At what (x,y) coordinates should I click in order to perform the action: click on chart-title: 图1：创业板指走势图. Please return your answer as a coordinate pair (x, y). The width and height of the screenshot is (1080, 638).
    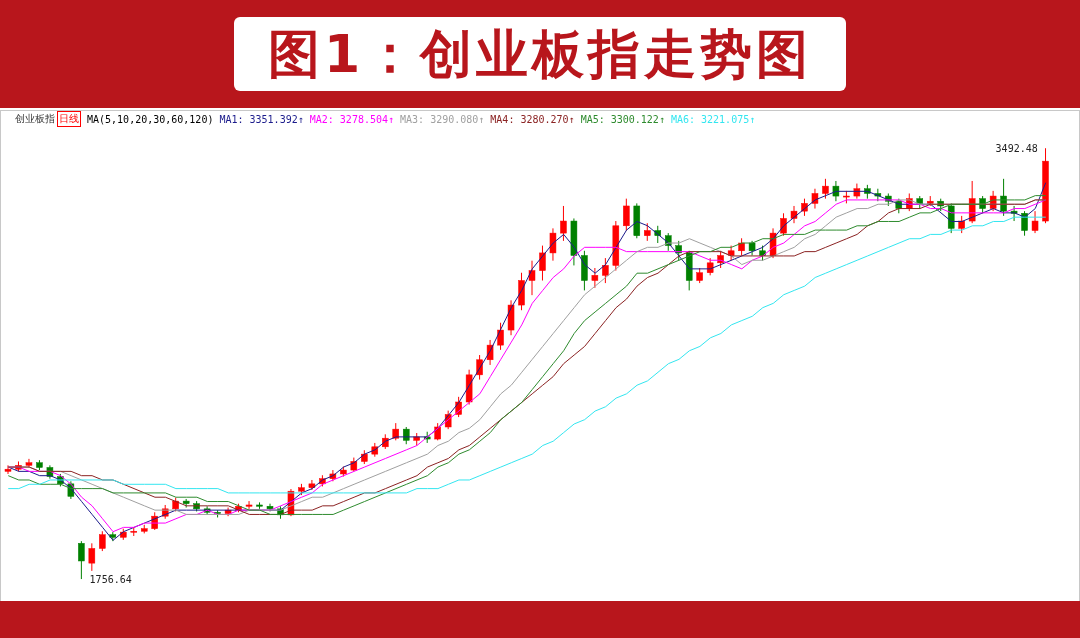
    Looking at the image, I should click on (540, 54).